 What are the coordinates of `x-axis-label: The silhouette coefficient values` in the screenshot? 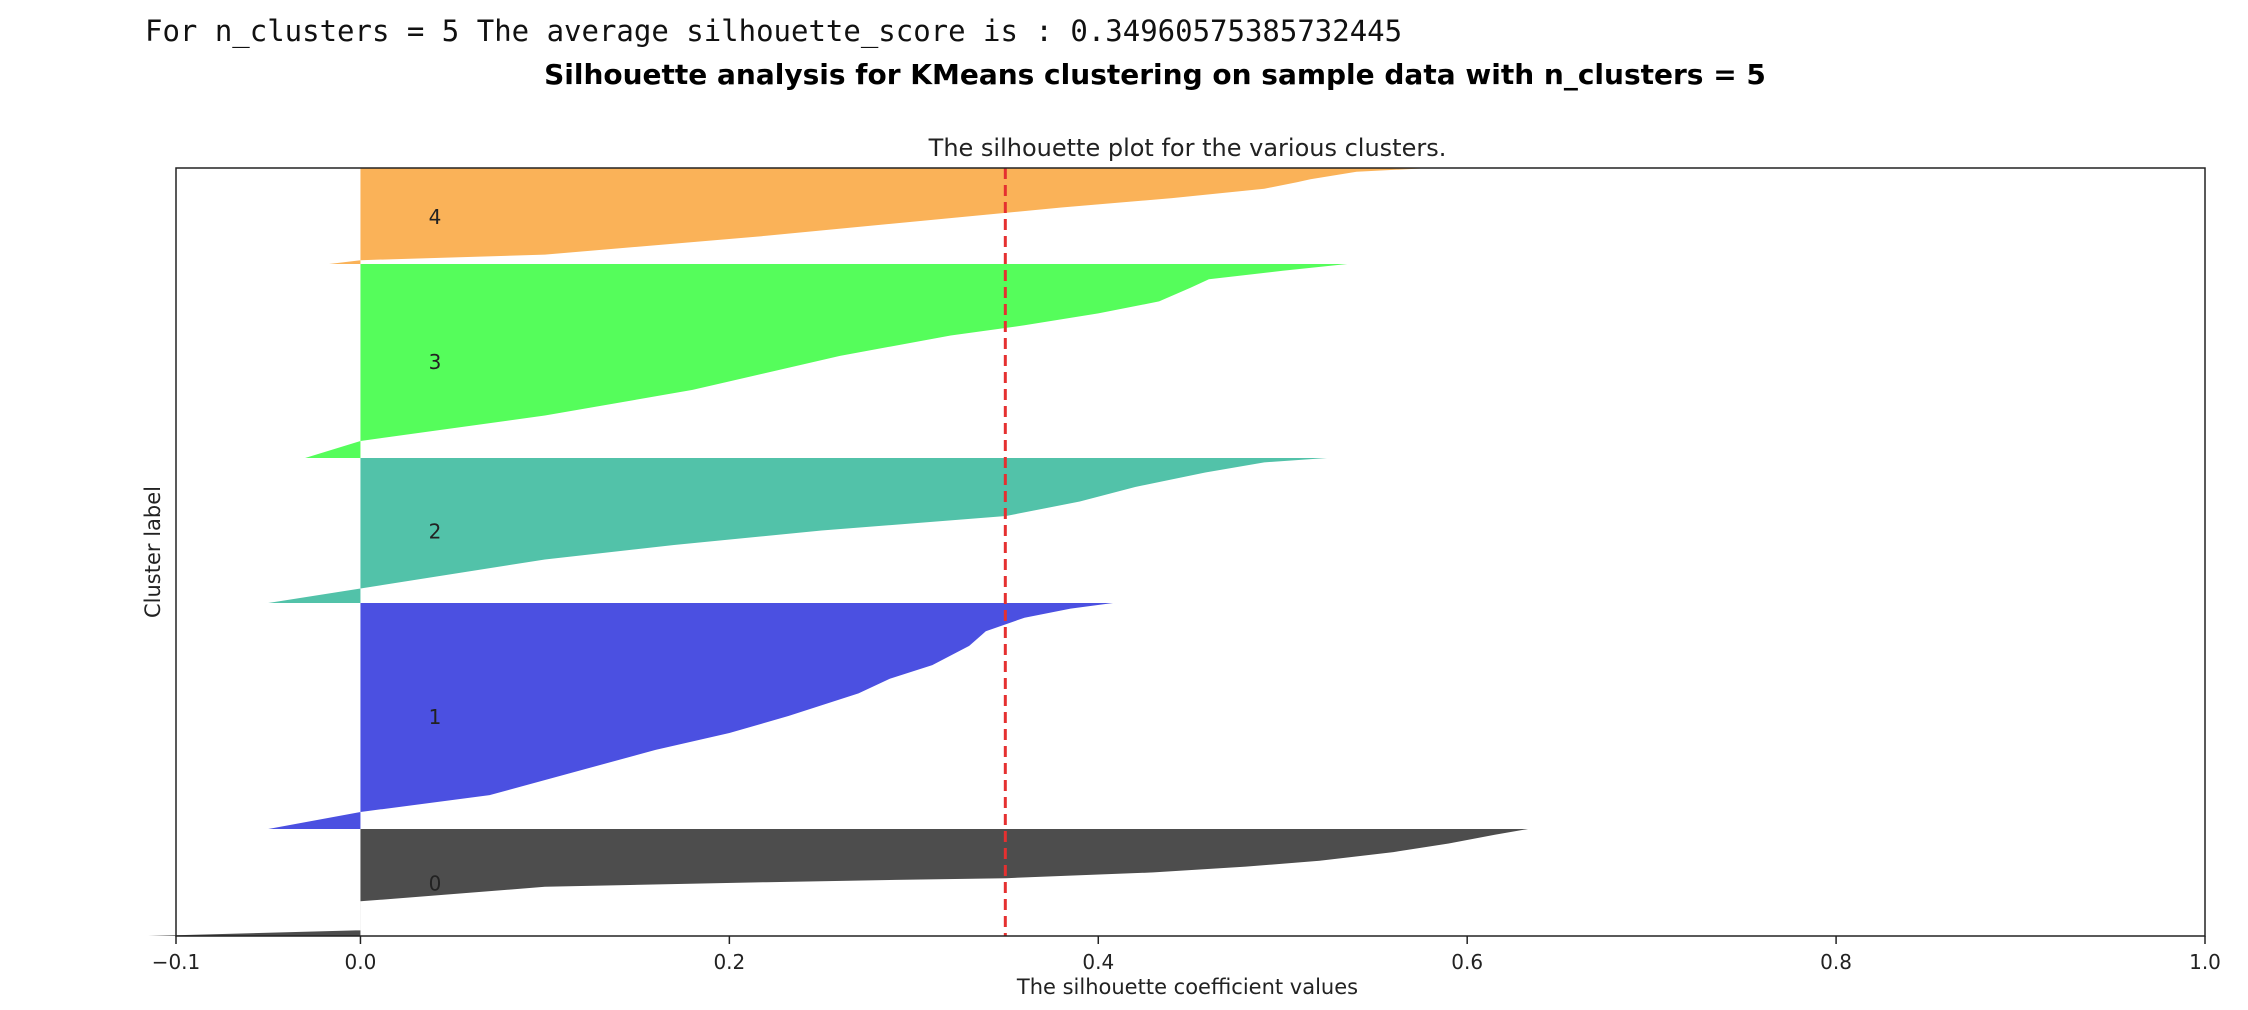 It's located at (1187, 987).